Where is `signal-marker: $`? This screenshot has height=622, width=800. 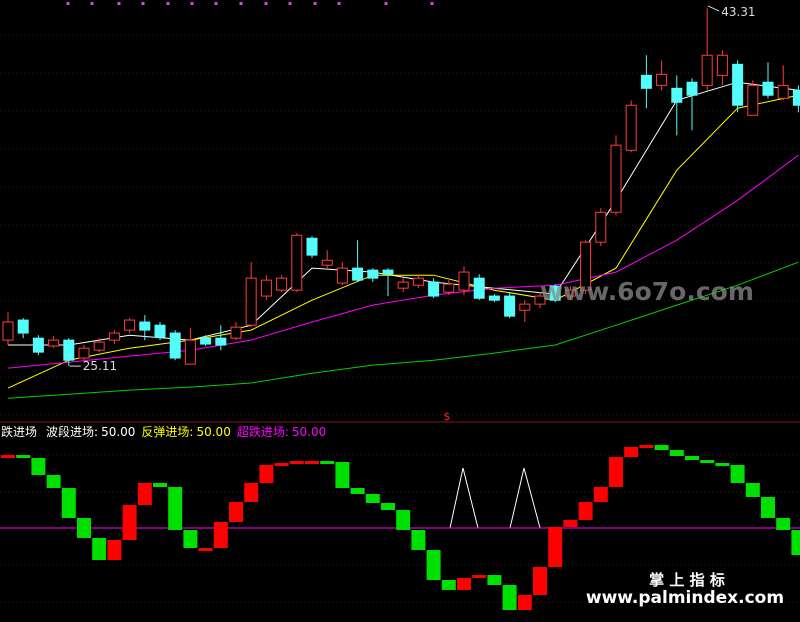
signal-marker: $ is located at coordinates (447, 416).